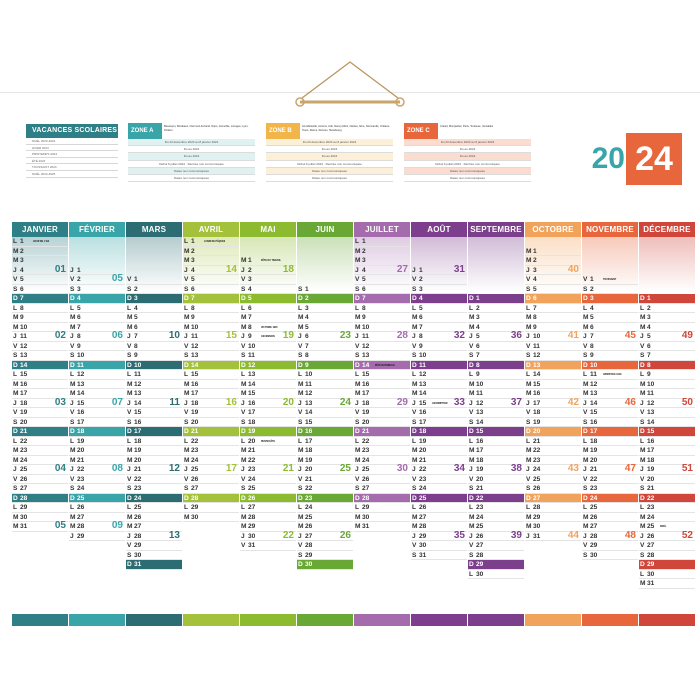 This screenshot has width=700, height=700. I want to click on week-number: 30, so click(402, 468).